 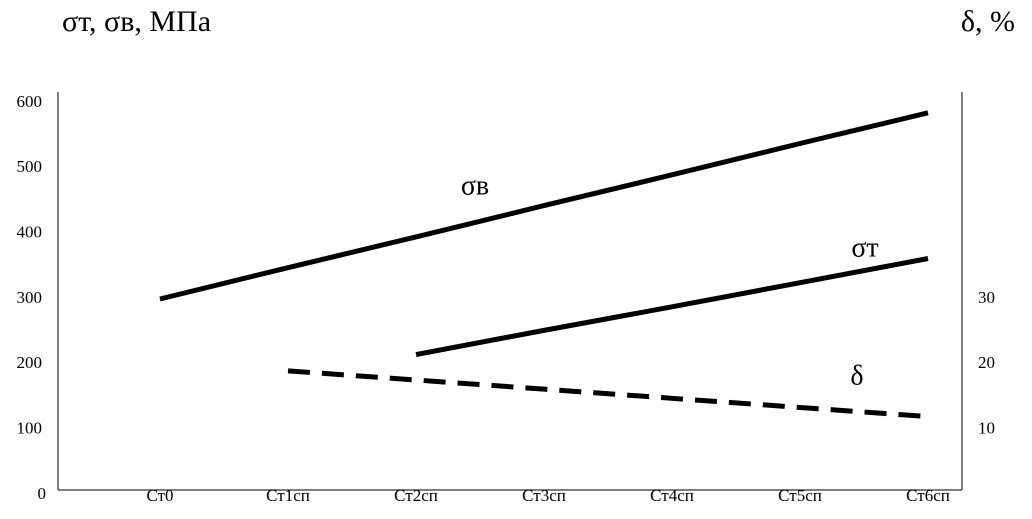 I want to click on y-tick-label: 500, so click(x=30, y=166).